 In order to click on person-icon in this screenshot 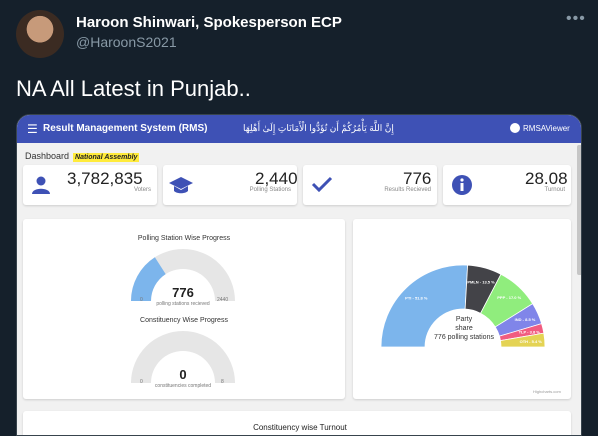, I will do `click(41, 185)`.